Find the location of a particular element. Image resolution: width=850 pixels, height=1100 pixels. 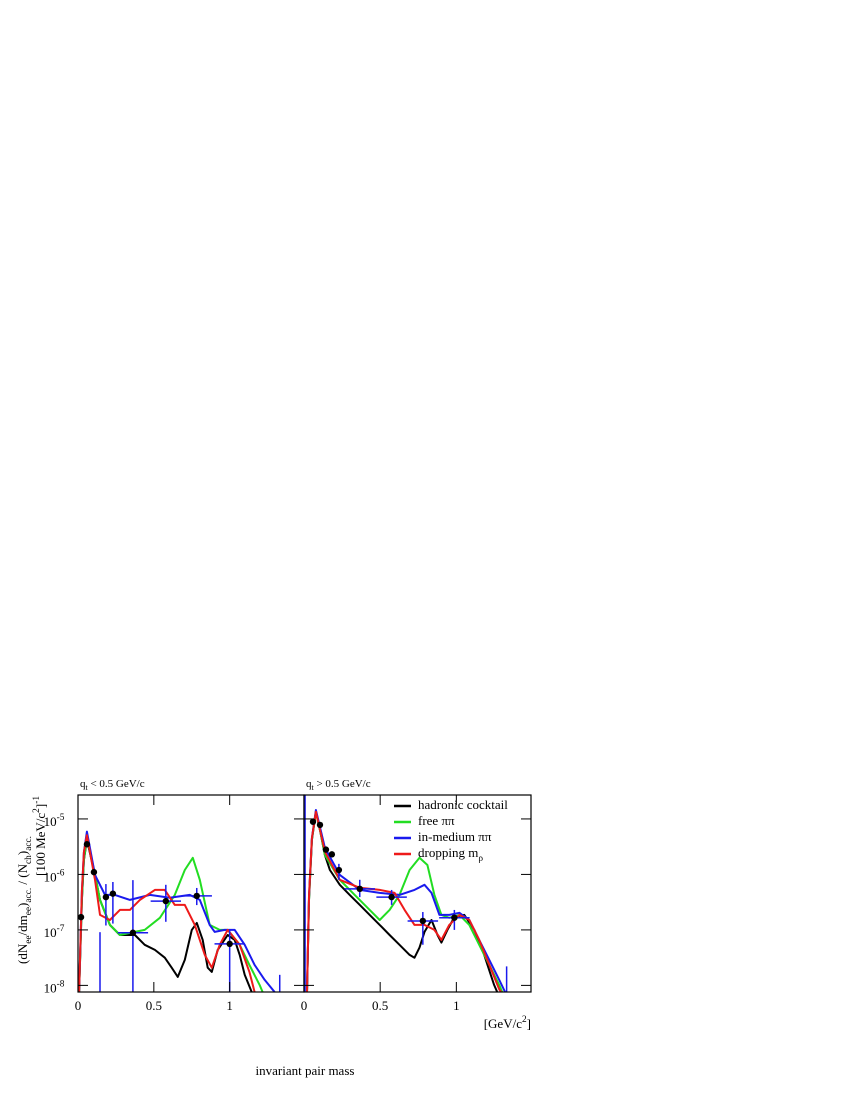

y-tick-exponent: -8 is located at coordinates (61, 985).